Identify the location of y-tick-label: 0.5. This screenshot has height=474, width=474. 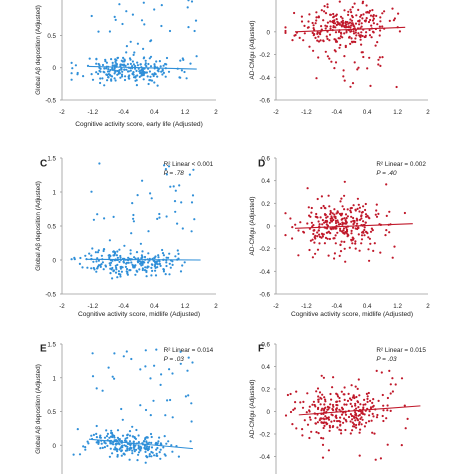
(51, 412).